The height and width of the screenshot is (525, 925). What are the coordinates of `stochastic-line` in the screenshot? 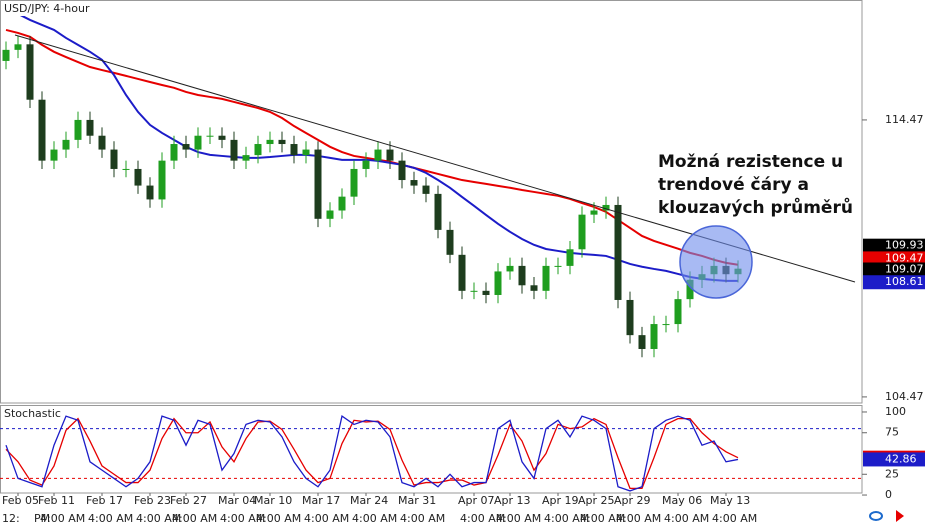 It's located at (372, 453).